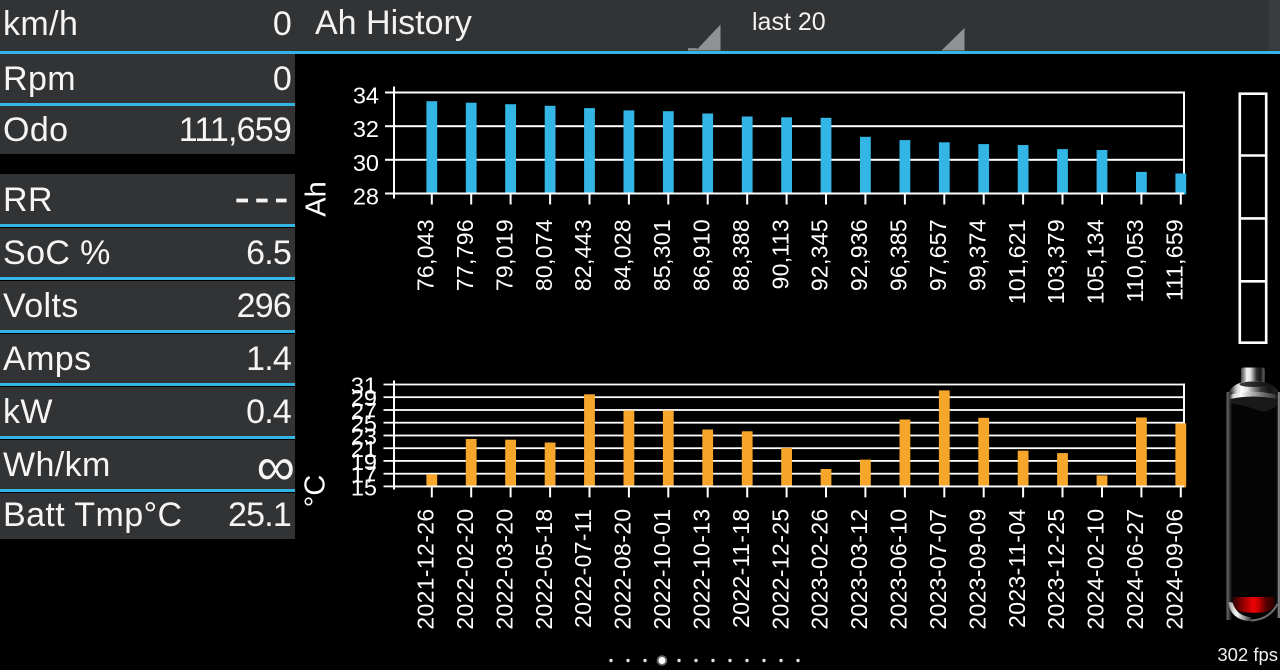 The height and width of the screenshot is (670, 1280). What do you see at coordinates (1096, 569) in the screenshot?
I see `svg-text: 2024-02-10` at bounding box center [1096, 569].